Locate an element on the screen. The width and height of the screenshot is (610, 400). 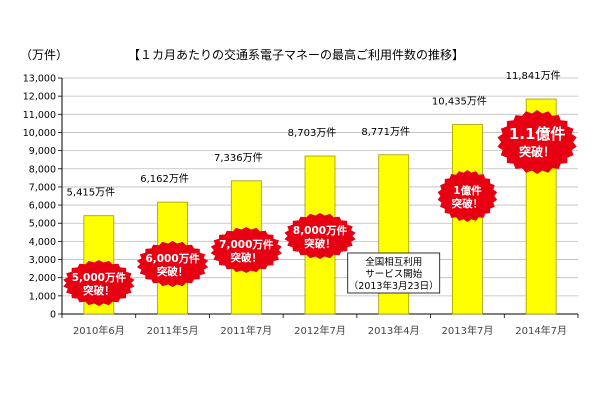
badge-text-line: 7,000万件 is located at coordinates (246, 244).